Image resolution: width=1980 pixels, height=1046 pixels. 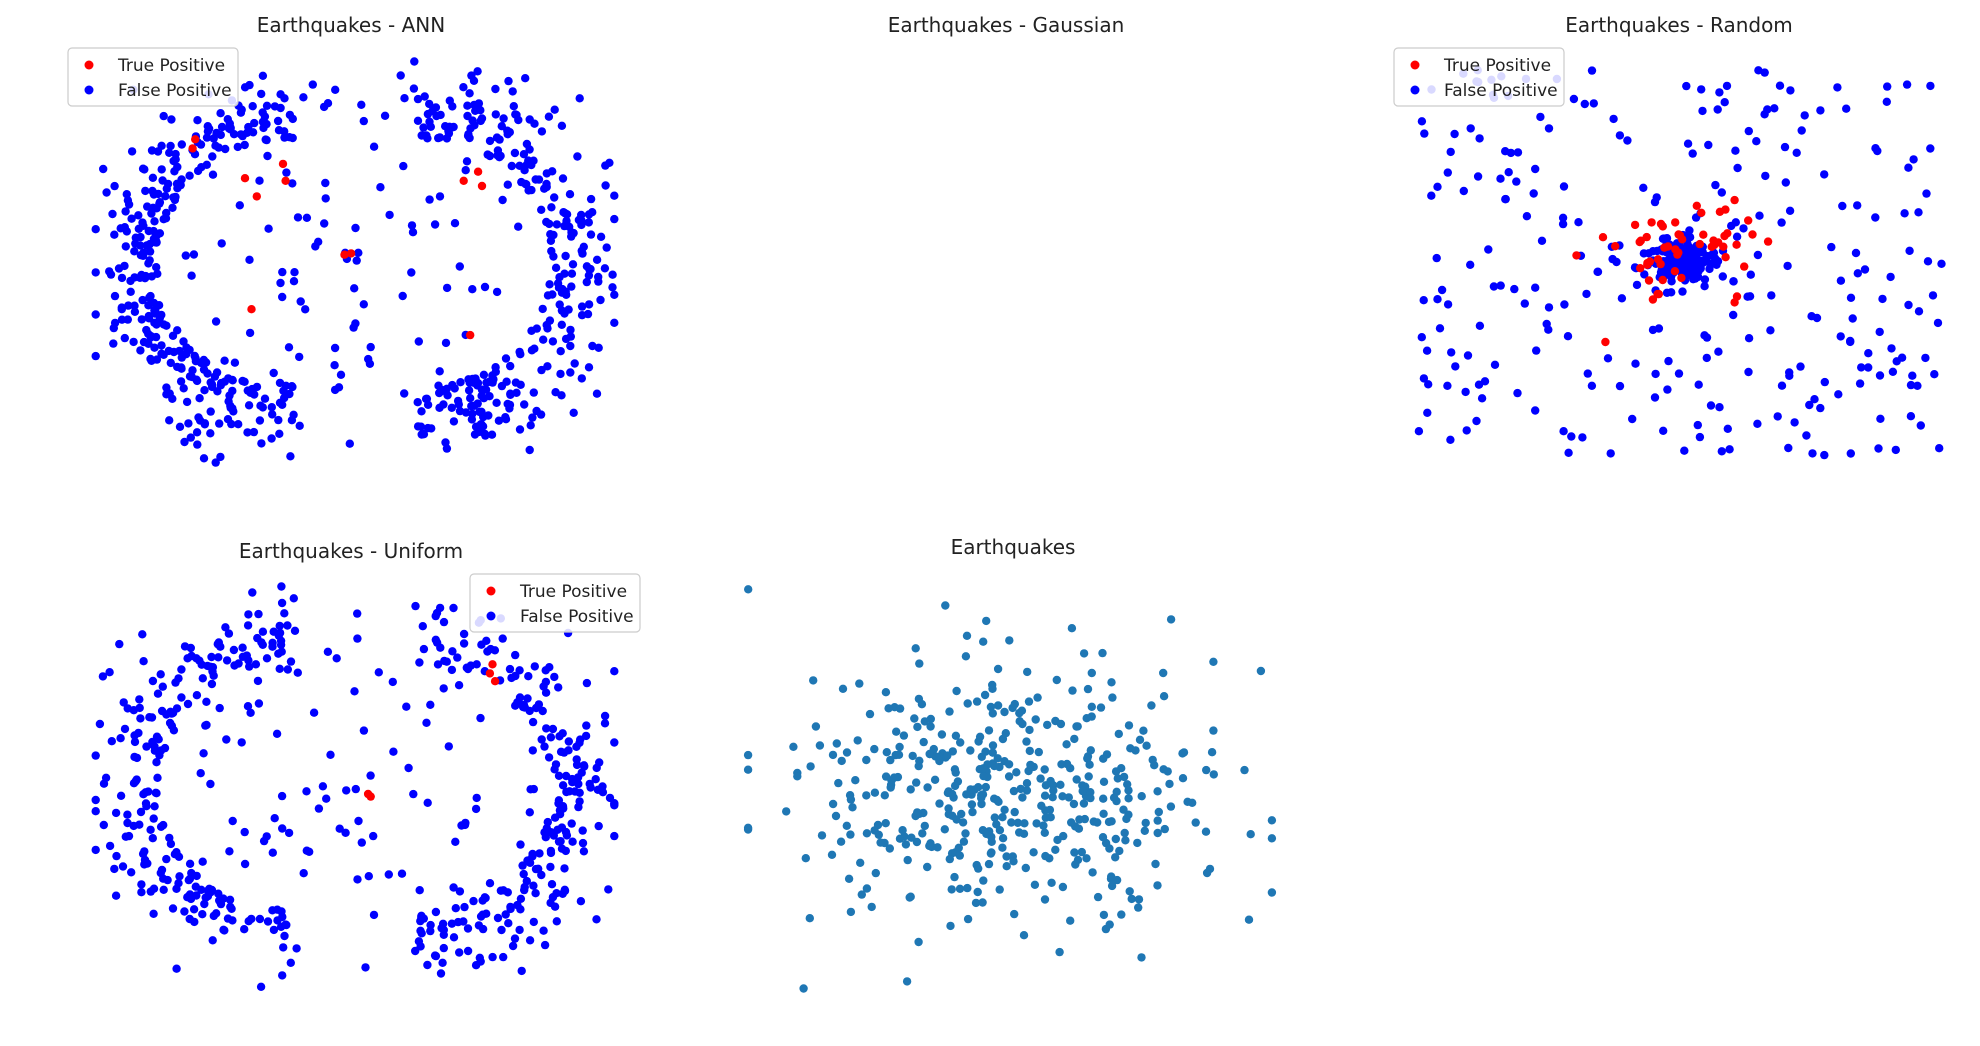 I want to click on legend-marker-true-positive, so click(x=491, y=591).